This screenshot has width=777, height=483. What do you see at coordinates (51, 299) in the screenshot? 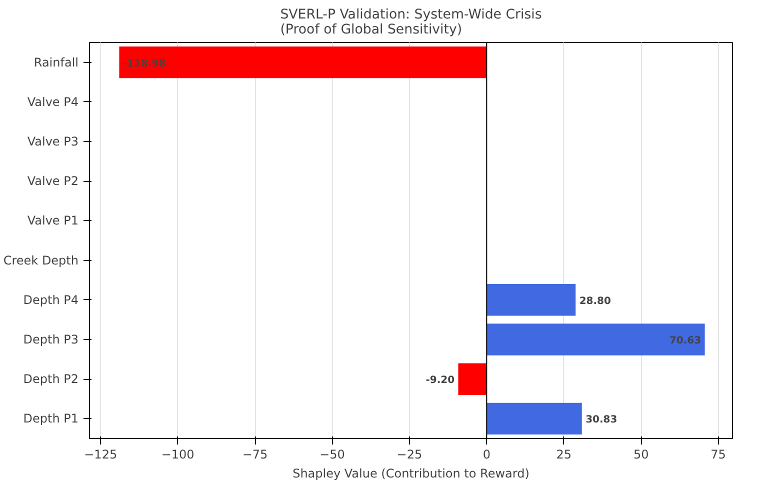
I see `y-tick-label: Depth P4` at bounding box center [51, 299].